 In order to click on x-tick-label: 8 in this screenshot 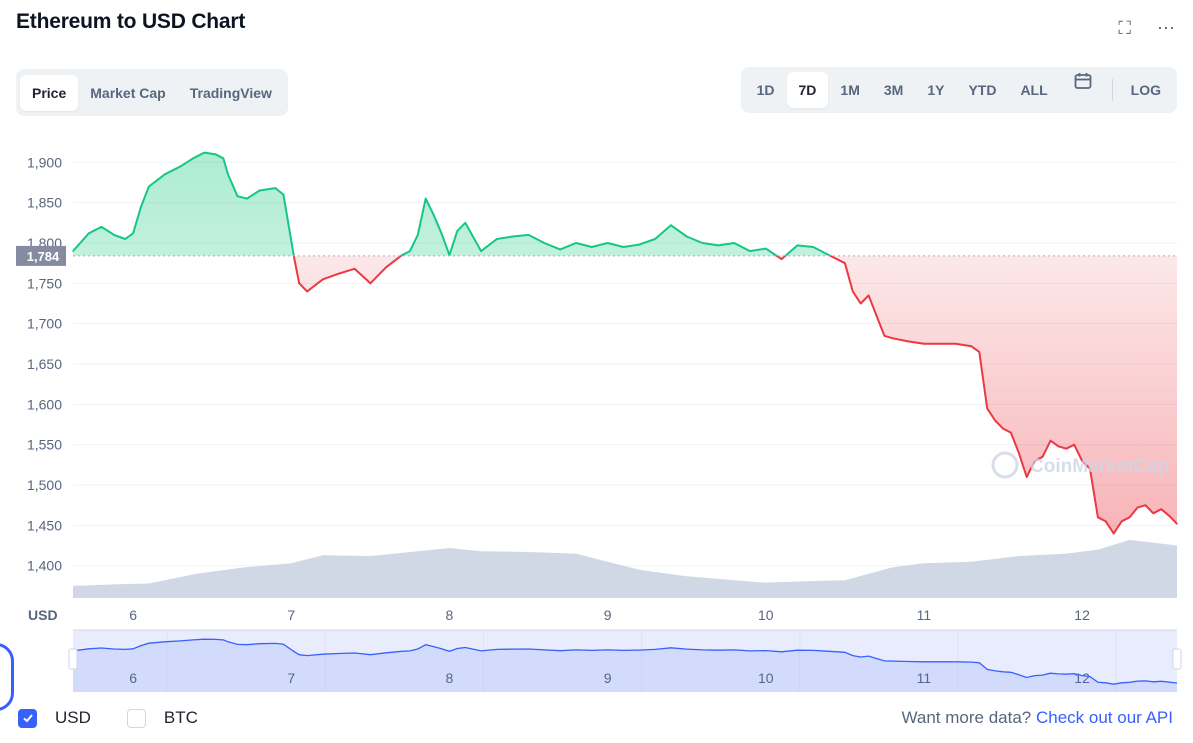, I will do `click(450, 615)`.